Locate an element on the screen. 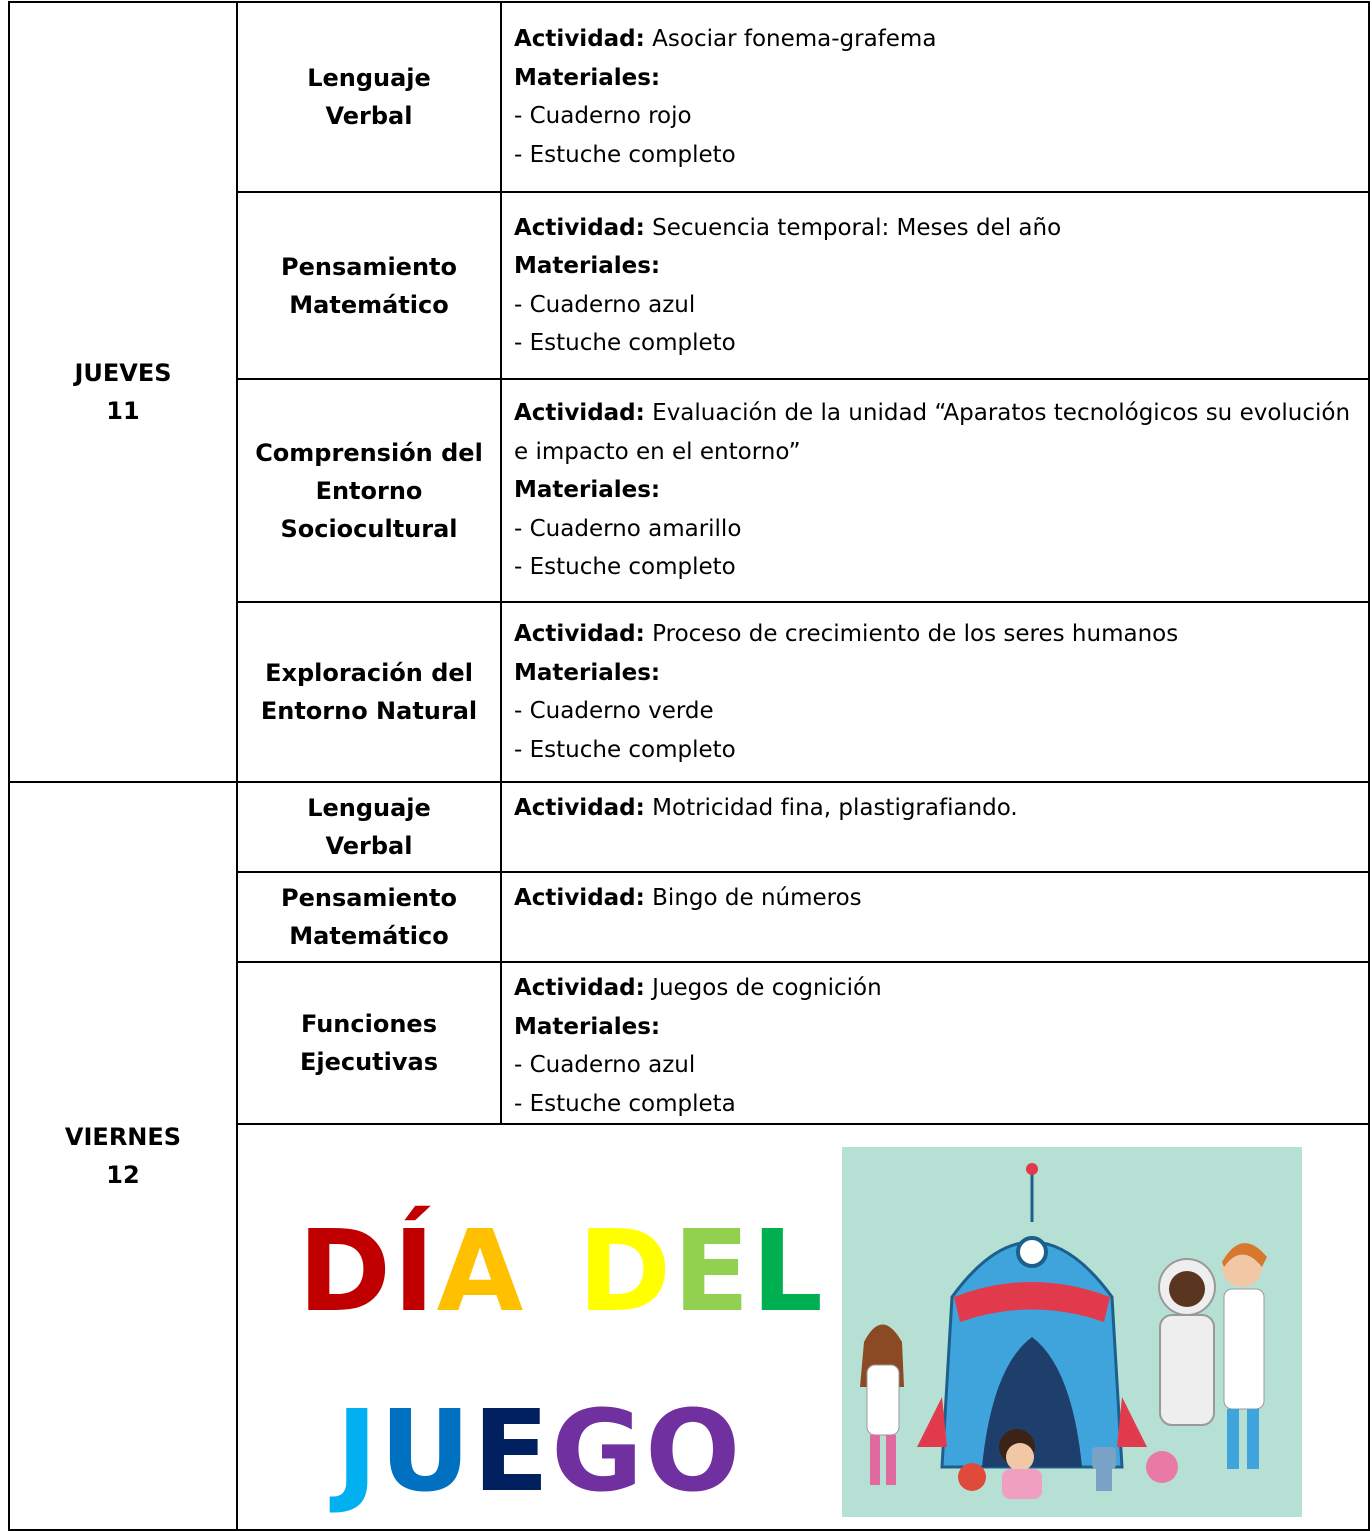  activity-text: Motricidad fina, plastigrafiando. is located at coordinates (835, 808).